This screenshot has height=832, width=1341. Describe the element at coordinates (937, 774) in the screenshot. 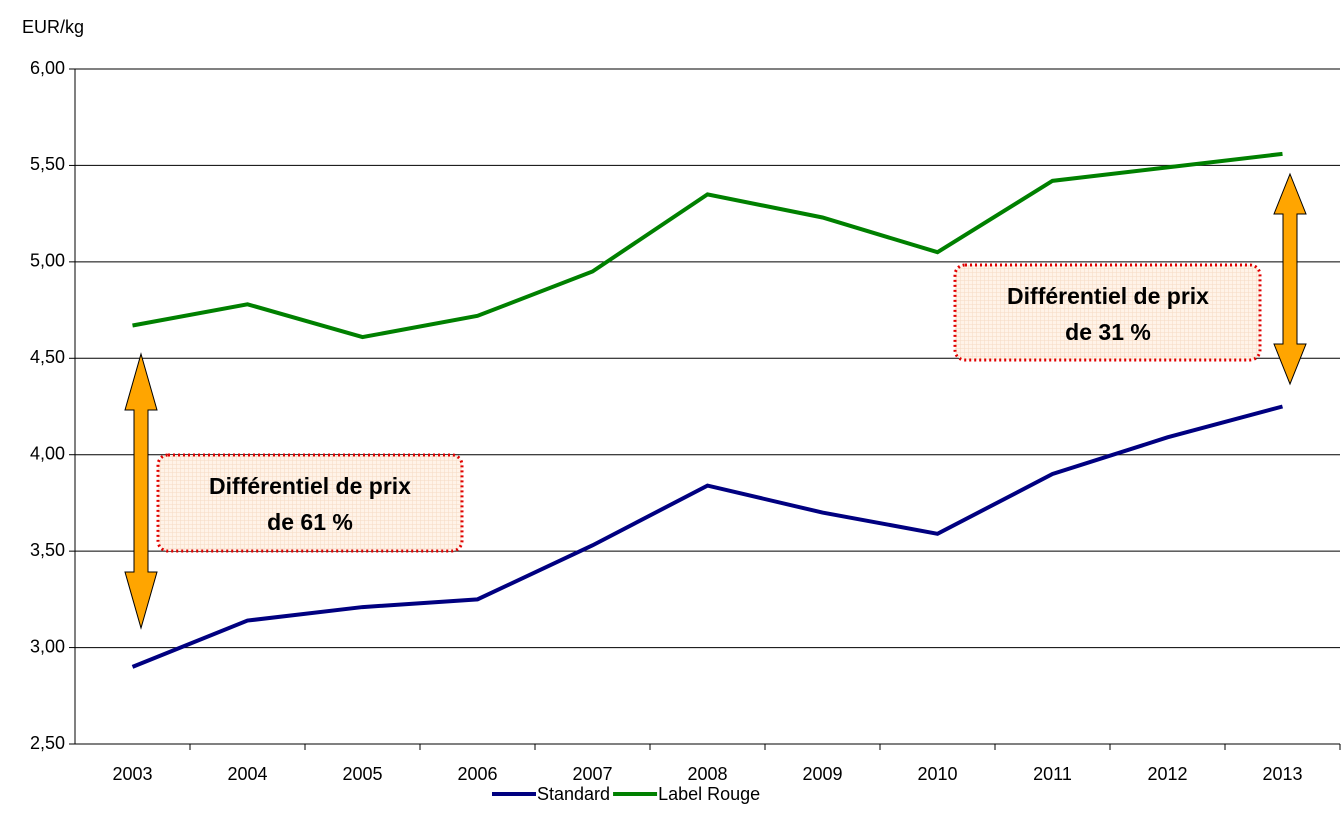

I see `x-tick-label: 2010` at that location.